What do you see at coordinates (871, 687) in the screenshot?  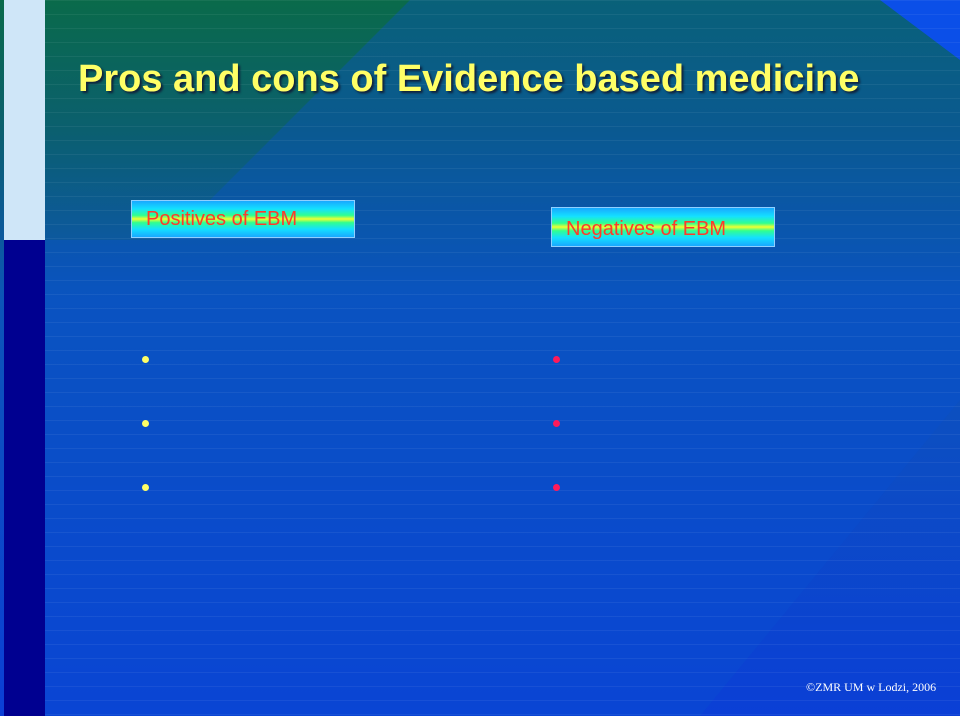 I see `copyright-footer: ©ZMR UM w Lodzi, 2006` at bounding box center [871, 687].